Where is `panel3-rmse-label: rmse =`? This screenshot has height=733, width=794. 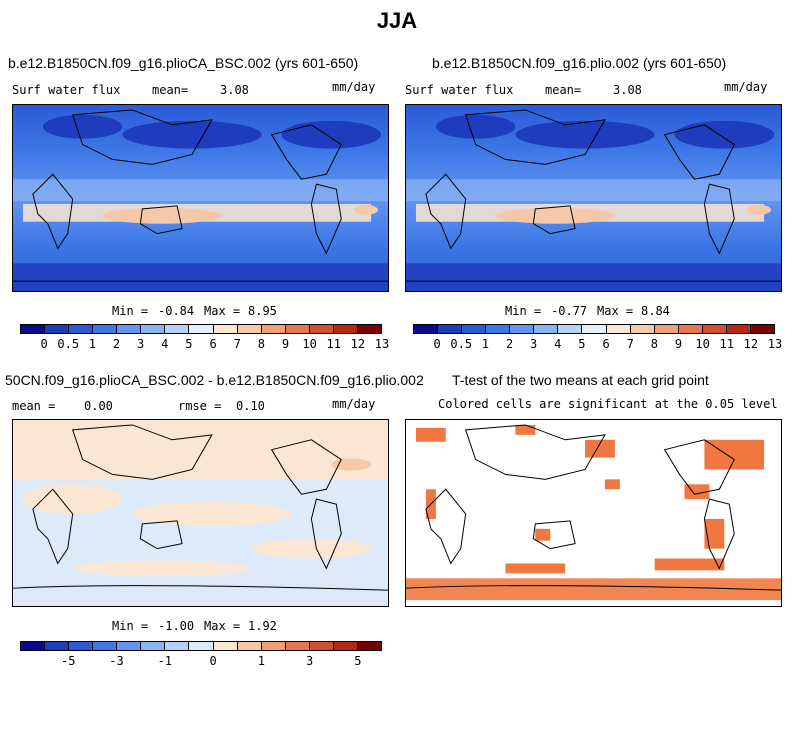
panel3-rmse-label: rmse = is located at coordinates (200, 406).